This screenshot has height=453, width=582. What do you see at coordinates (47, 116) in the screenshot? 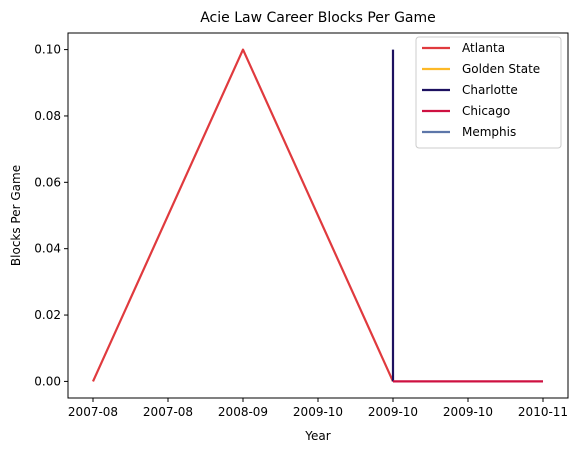
I see `y-tick-label: 0.08` at bounding box center [47, 116].